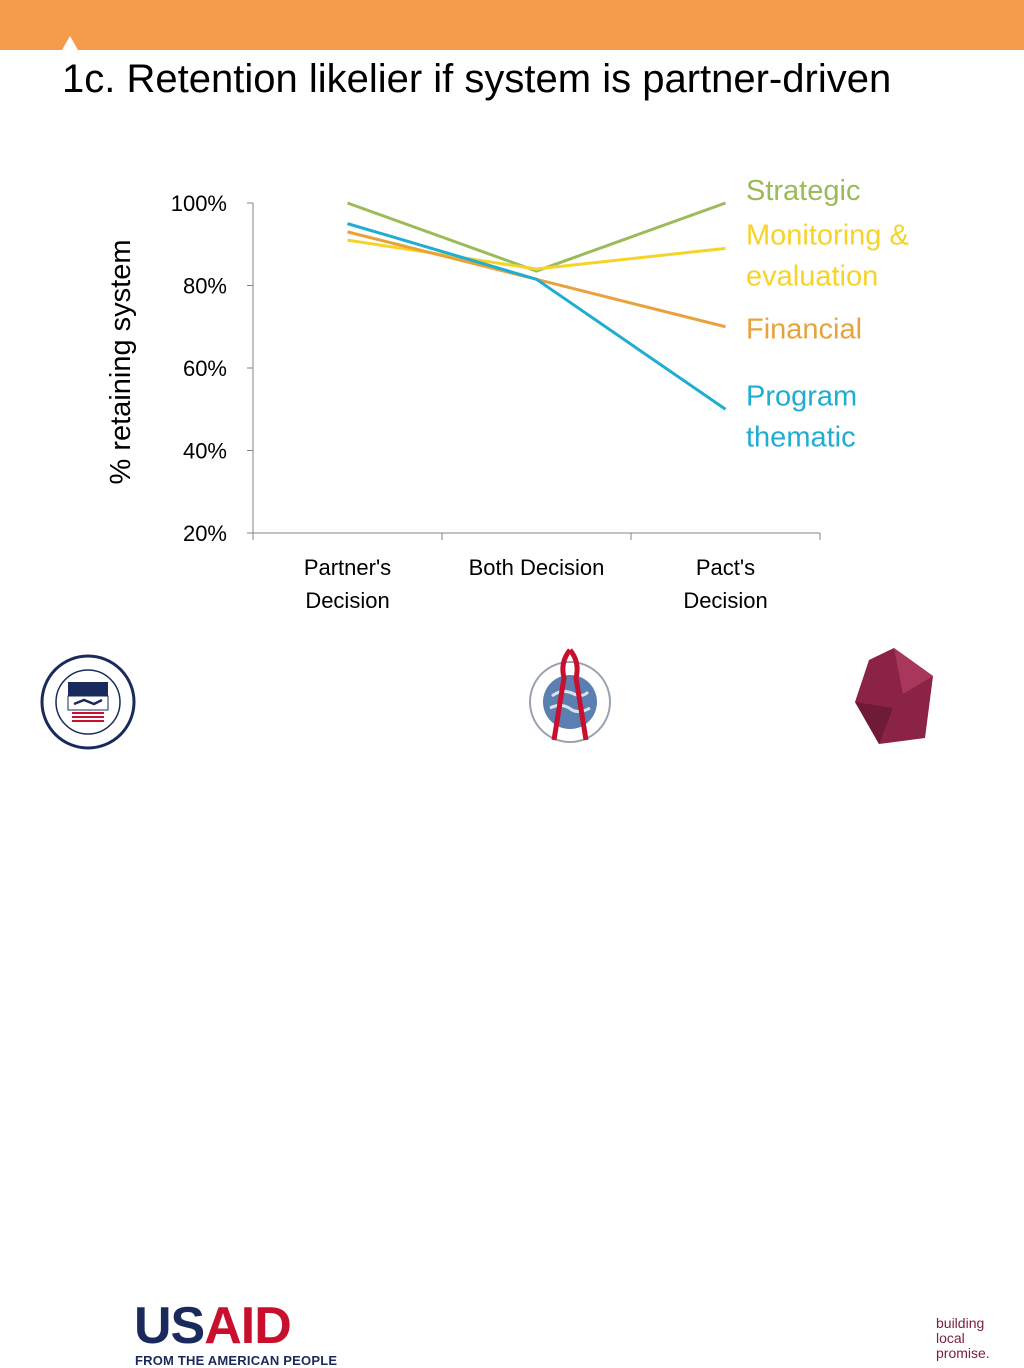 This screenshot has height=1368, width=1024. Describe the element at coordinates (205, 533) in the screenshot. I see `y-tick-label: 20%` at that location.